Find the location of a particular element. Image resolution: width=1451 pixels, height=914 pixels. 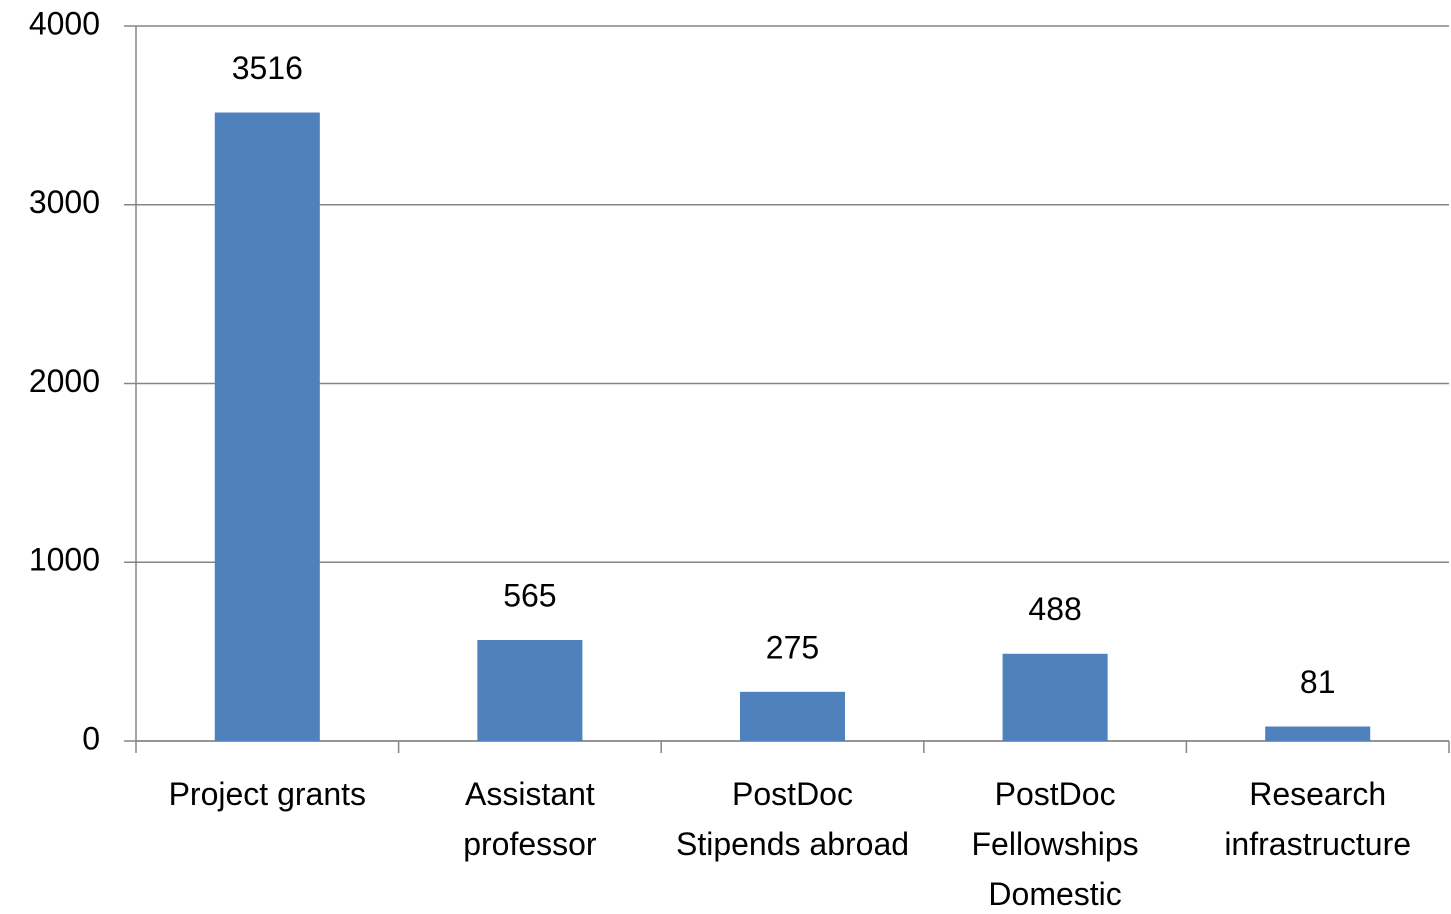

data-label: 3516 is located at coordinates (267, 68).